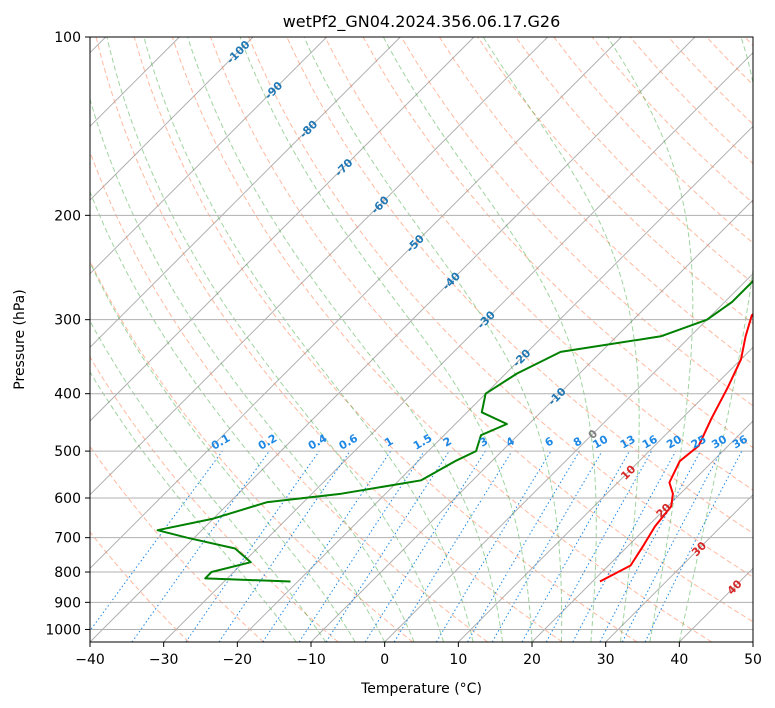 Image resolution: width=775 pixels, height=708 pixels. Describe the element at coordinates (699, 442) in the screenshot. I see `mixing-ratio-label: 25` at that location.